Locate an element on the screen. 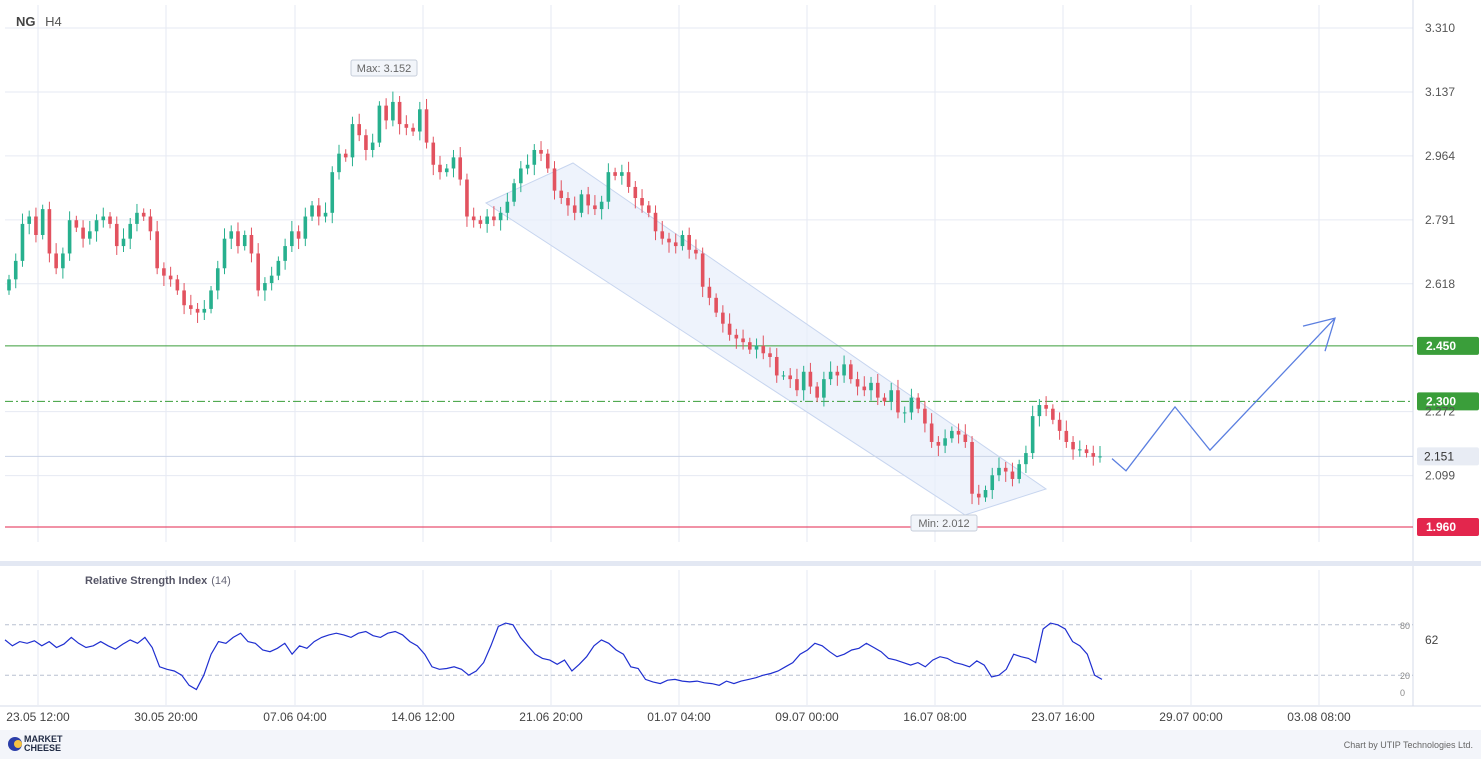  cheese-logo-icon is located at coordinates (15, 744).